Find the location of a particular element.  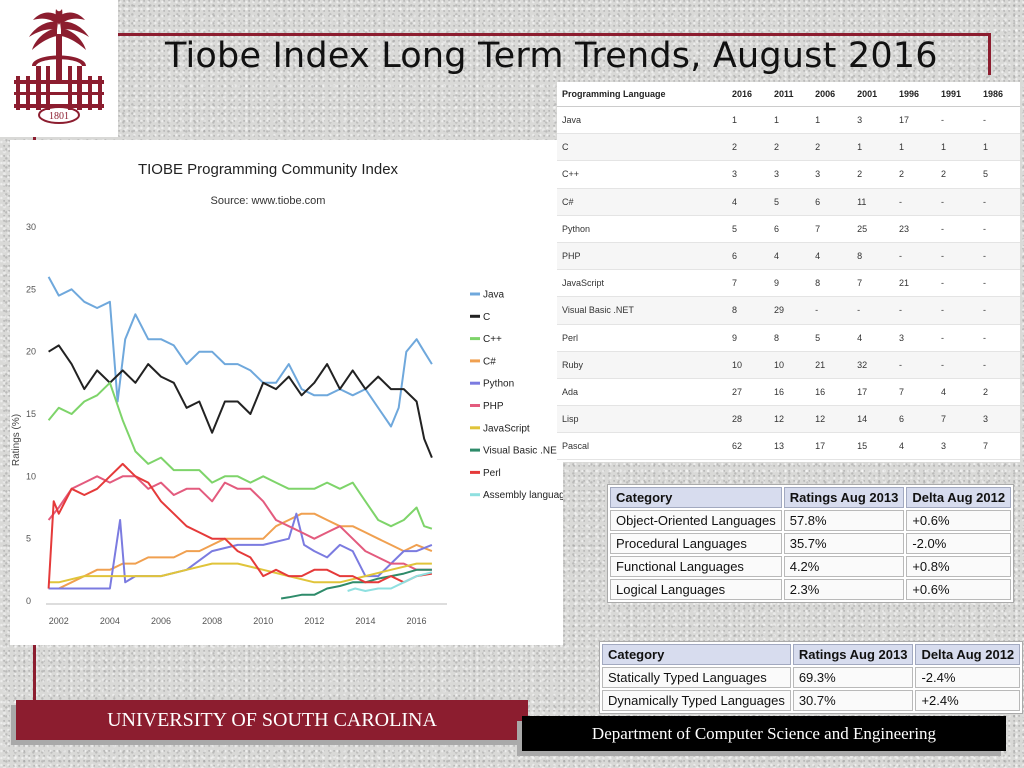

legend-label: Java is located at coordinates (494, 295).